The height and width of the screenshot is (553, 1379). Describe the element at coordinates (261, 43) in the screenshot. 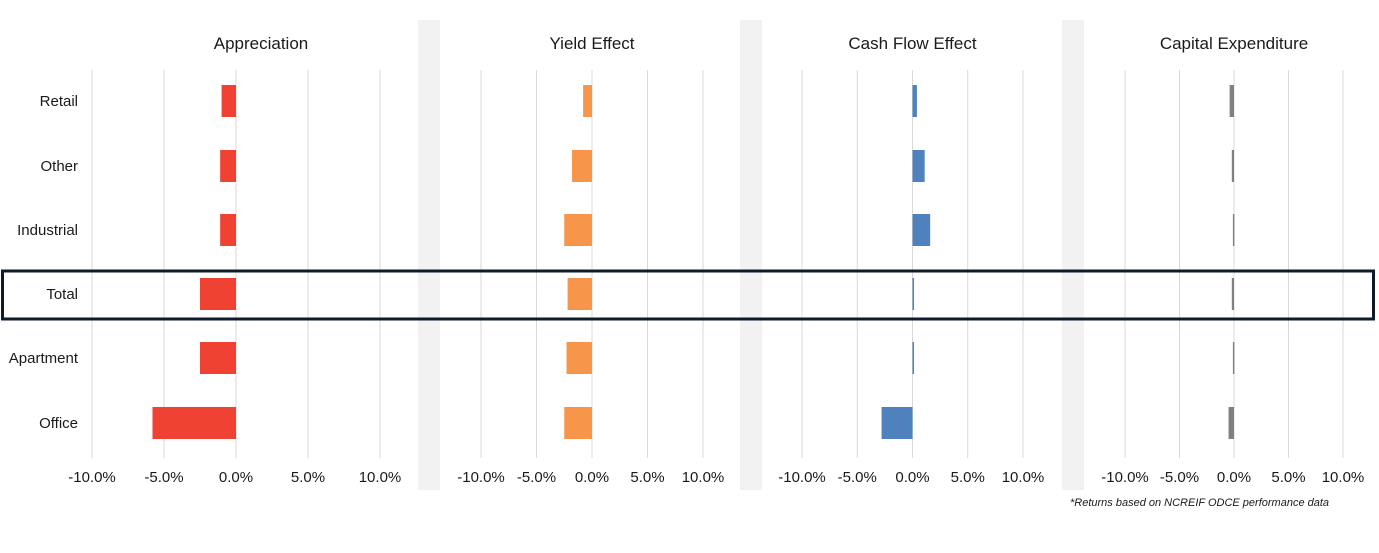

I see `panel-title: Appreciation` at that location.